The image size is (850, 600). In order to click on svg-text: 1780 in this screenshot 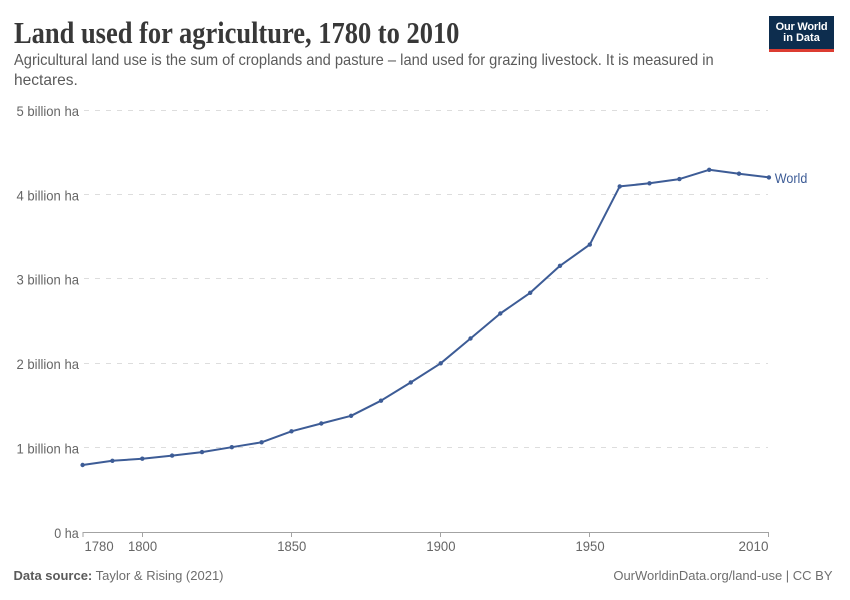, I will do `click(99, 546)`.